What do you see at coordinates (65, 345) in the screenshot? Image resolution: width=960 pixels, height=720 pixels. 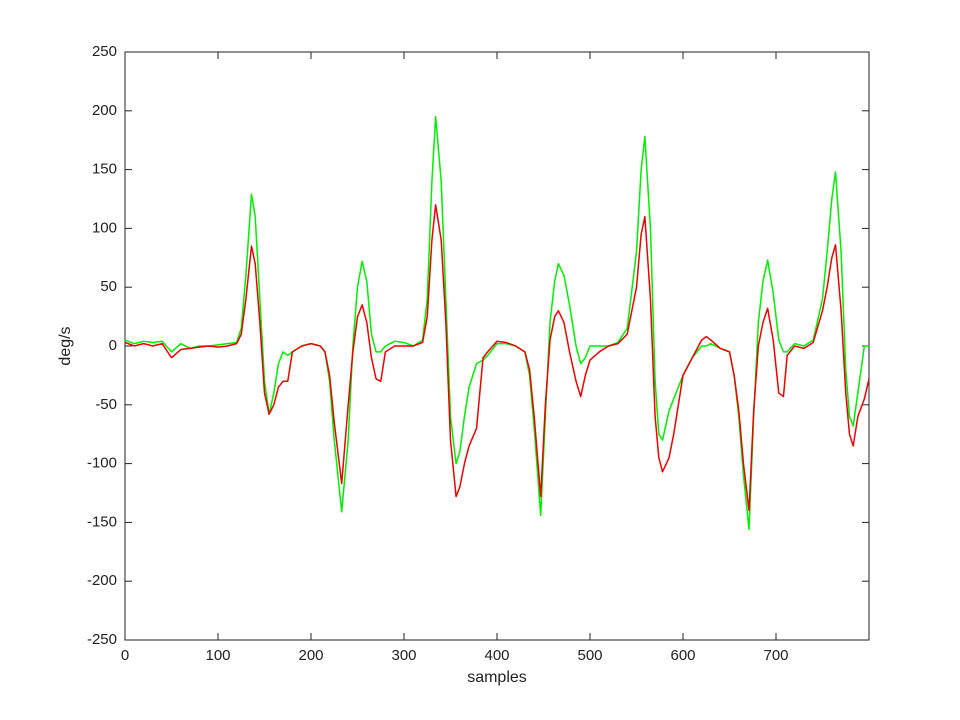 I see `y-axis-label: deg/s` at bounding box center [65, 345].